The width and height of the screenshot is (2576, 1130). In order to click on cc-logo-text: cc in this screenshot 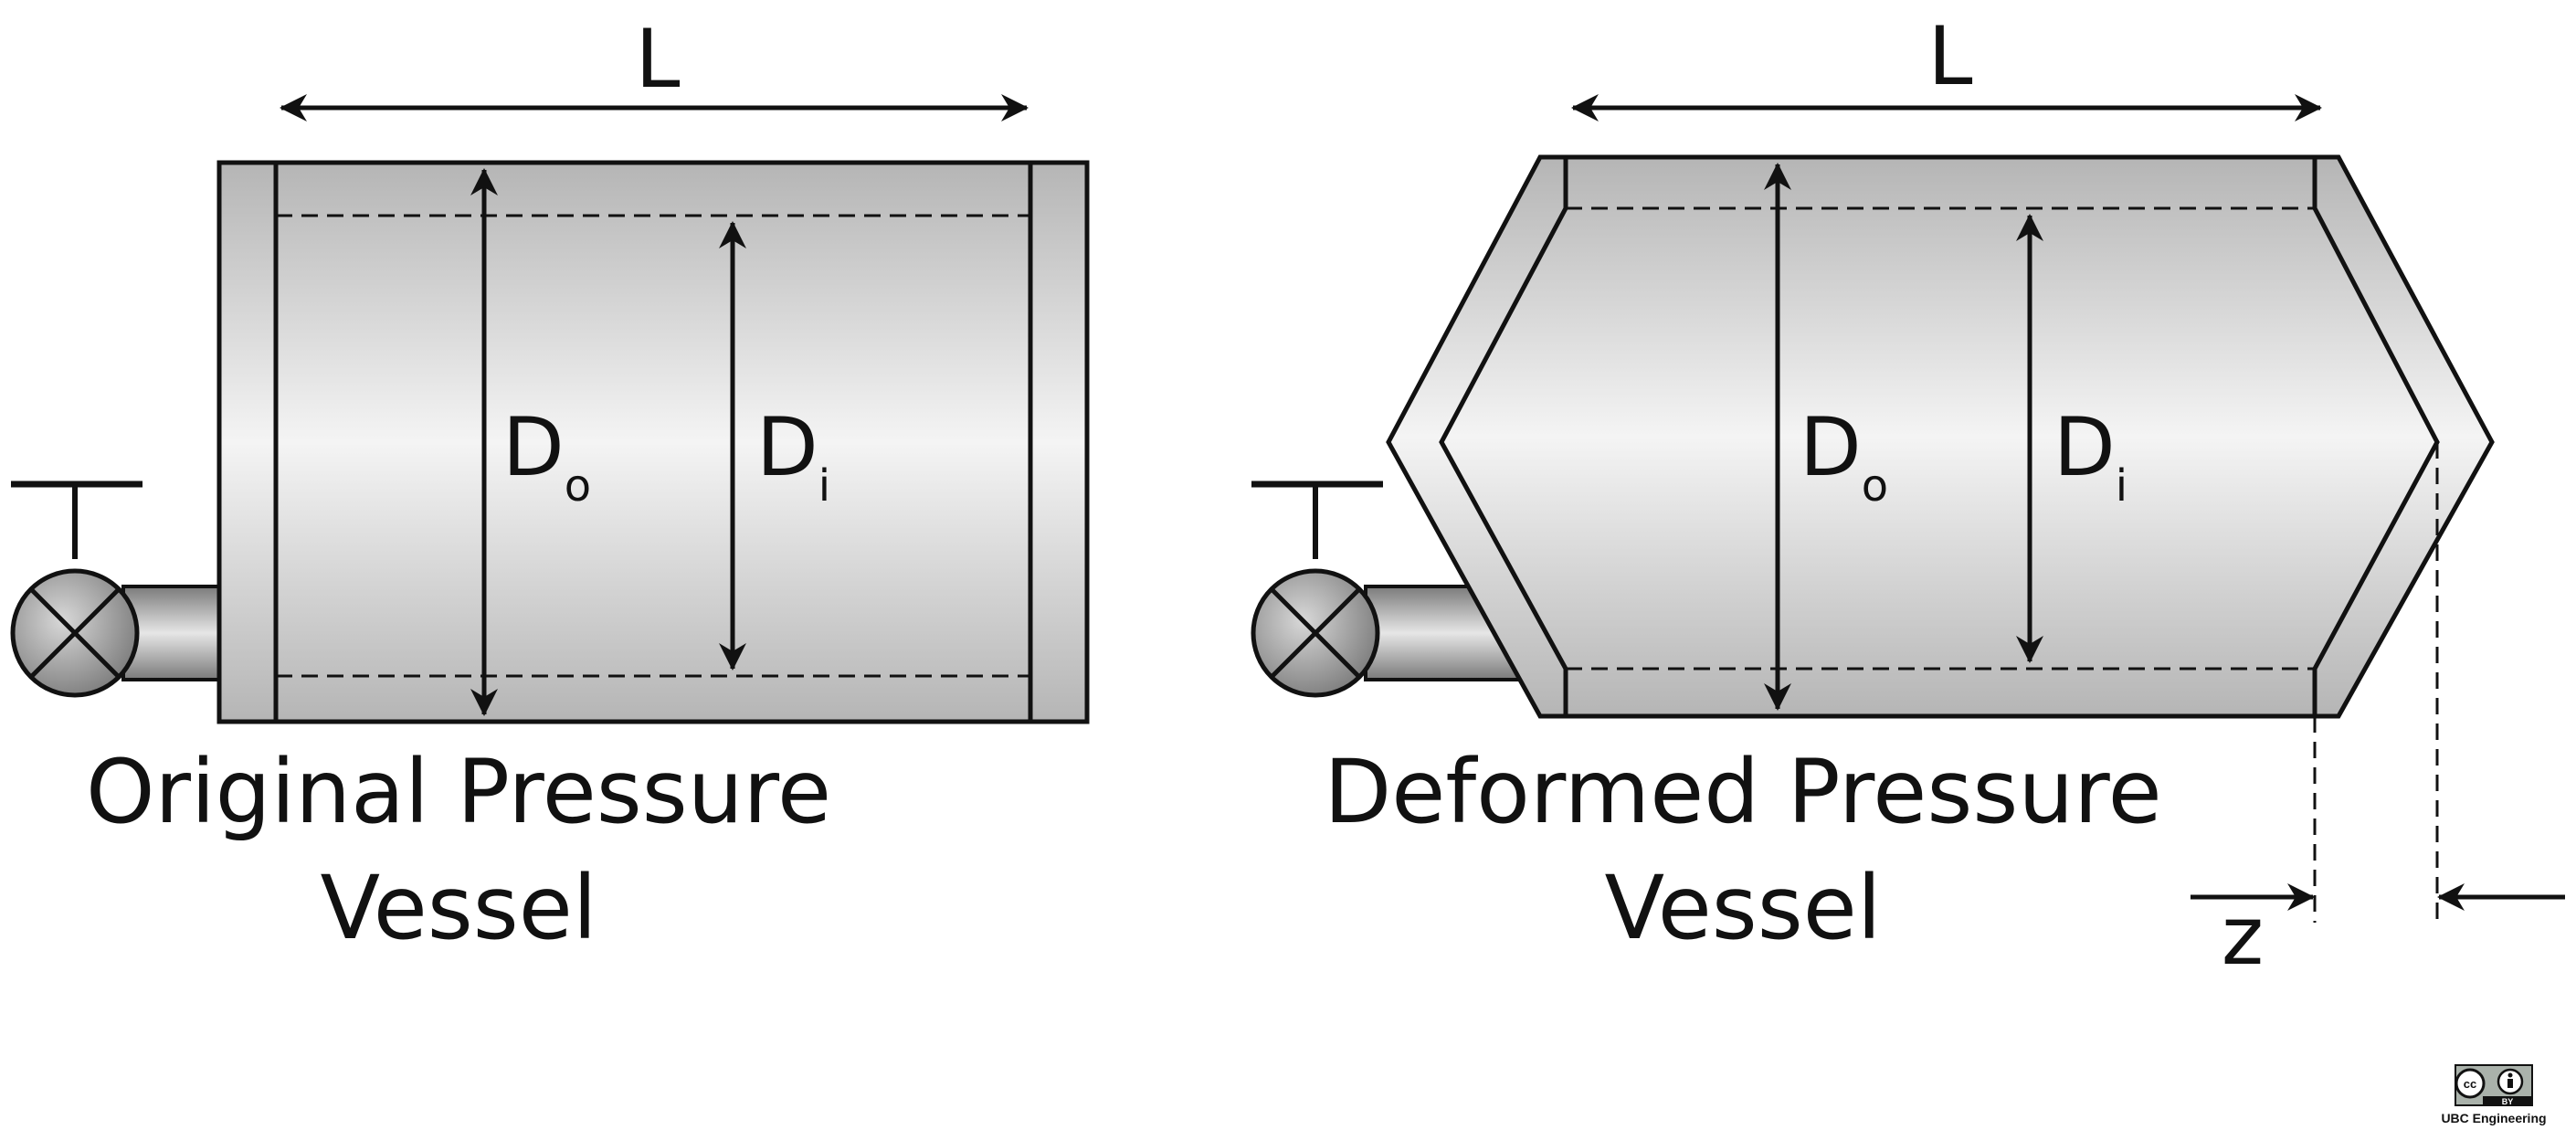, I will do `click(2470, 1084)`.